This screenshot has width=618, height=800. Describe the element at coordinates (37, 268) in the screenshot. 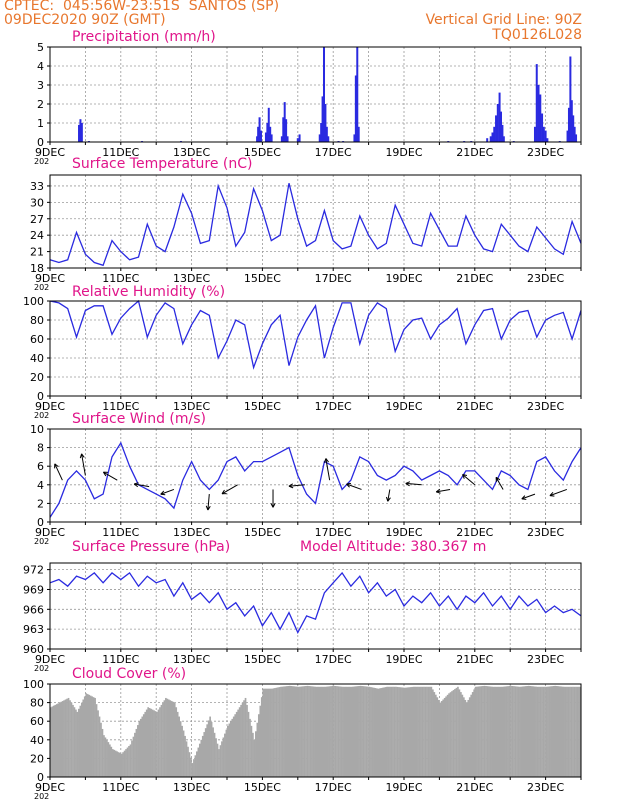

I see `y-tick-label: 18` at that location.